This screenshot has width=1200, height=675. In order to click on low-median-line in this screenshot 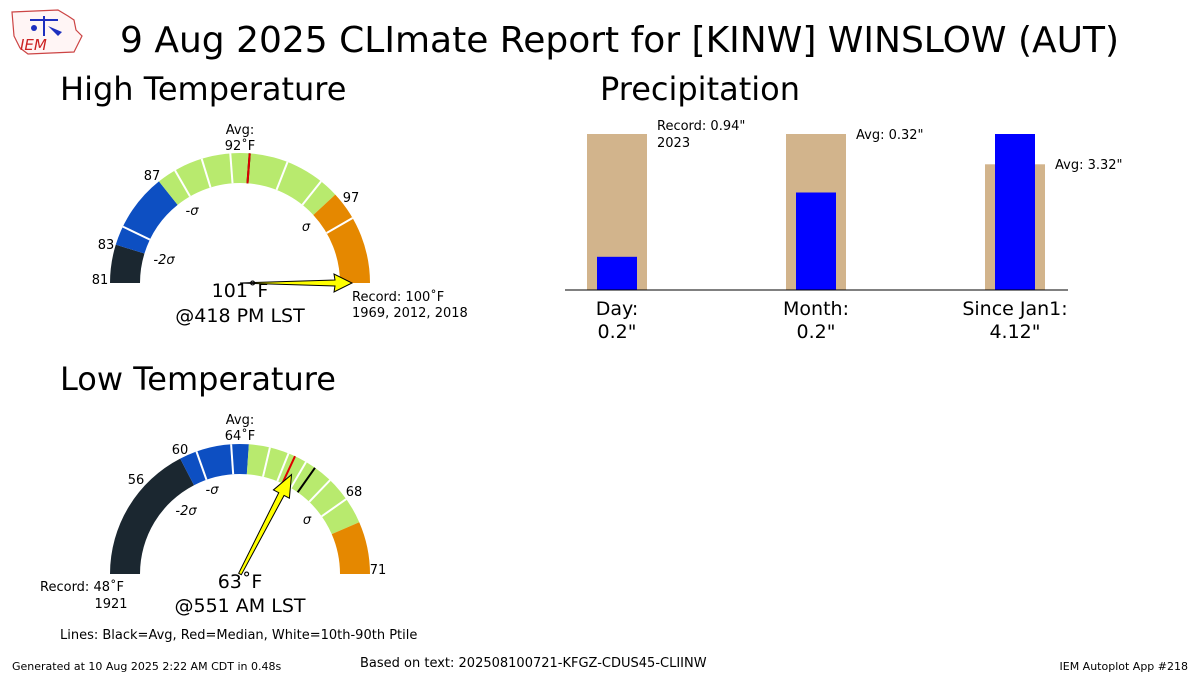, I will do `click(288, 469)`.